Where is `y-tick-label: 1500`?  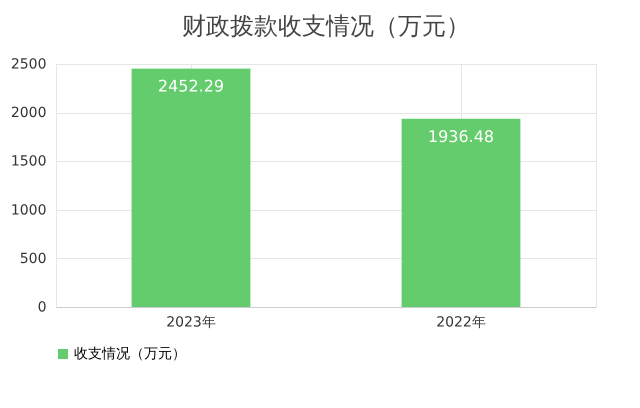 y-tick-label: 1500 is located at coordinates (28, 162).